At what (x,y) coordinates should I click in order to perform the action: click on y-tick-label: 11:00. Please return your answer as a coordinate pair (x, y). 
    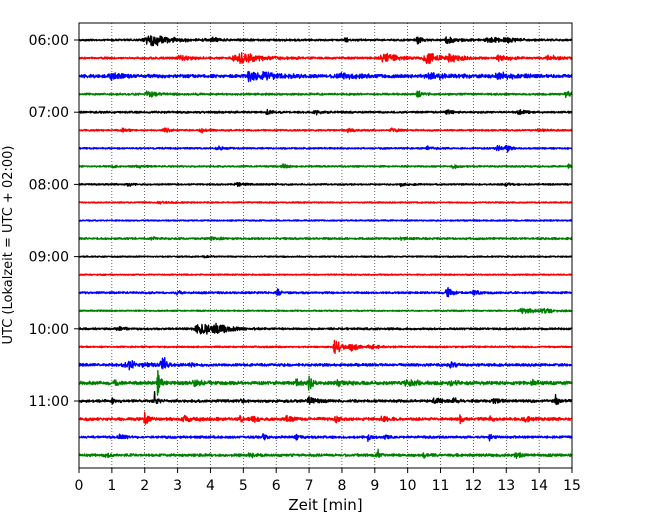
    Looking at the image, I should click on (49, 402).